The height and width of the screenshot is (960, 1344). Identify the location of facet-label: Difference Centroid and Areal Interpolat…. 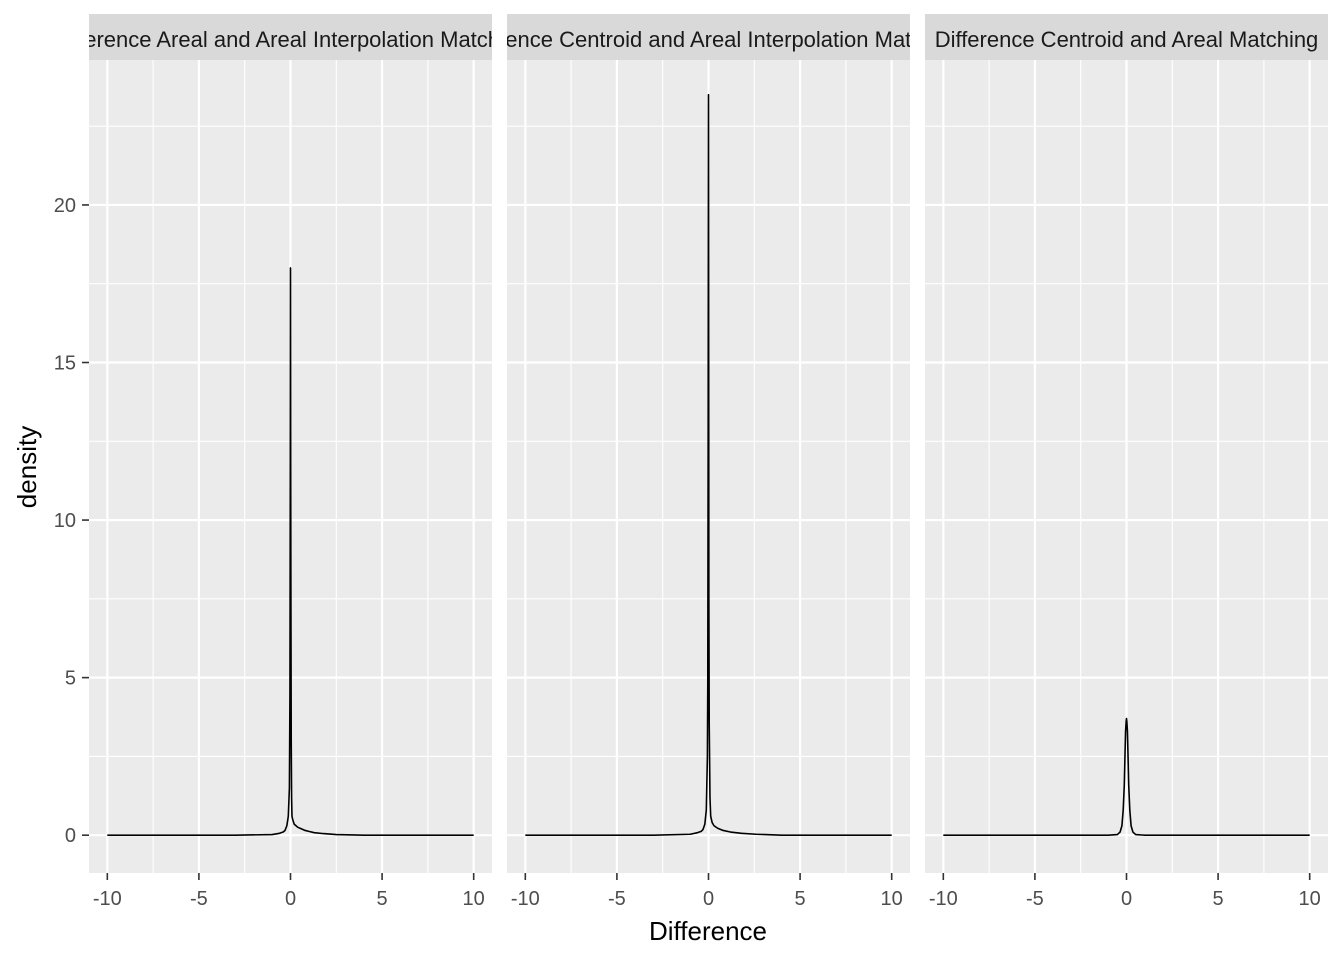
(708, 39).